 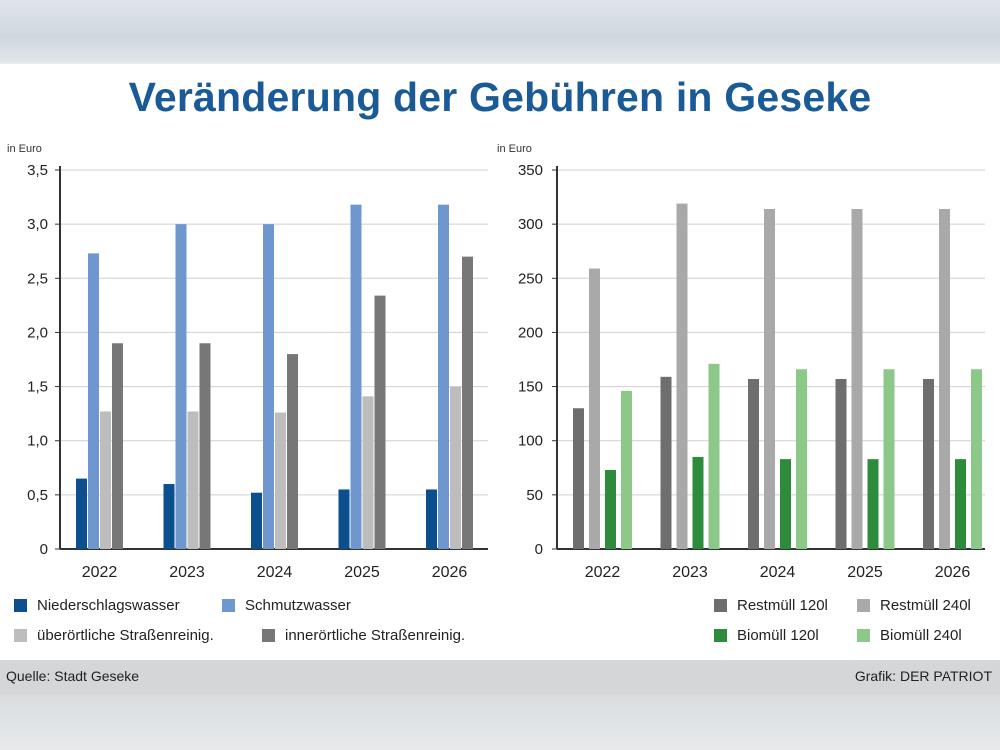 I want to click on legend-item-ueberoertliche: überörtliche Straßenreinig., so click(x=114, y=635).